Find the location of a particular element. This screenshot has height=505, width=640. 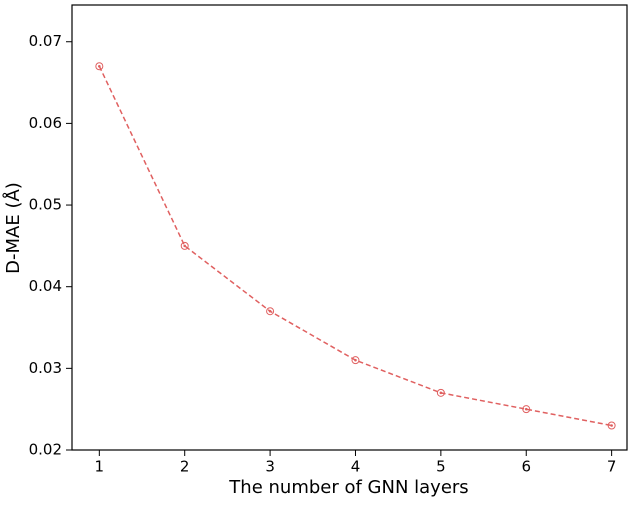

y-tick-label: 0.07 is located at coordinates (45, 41).